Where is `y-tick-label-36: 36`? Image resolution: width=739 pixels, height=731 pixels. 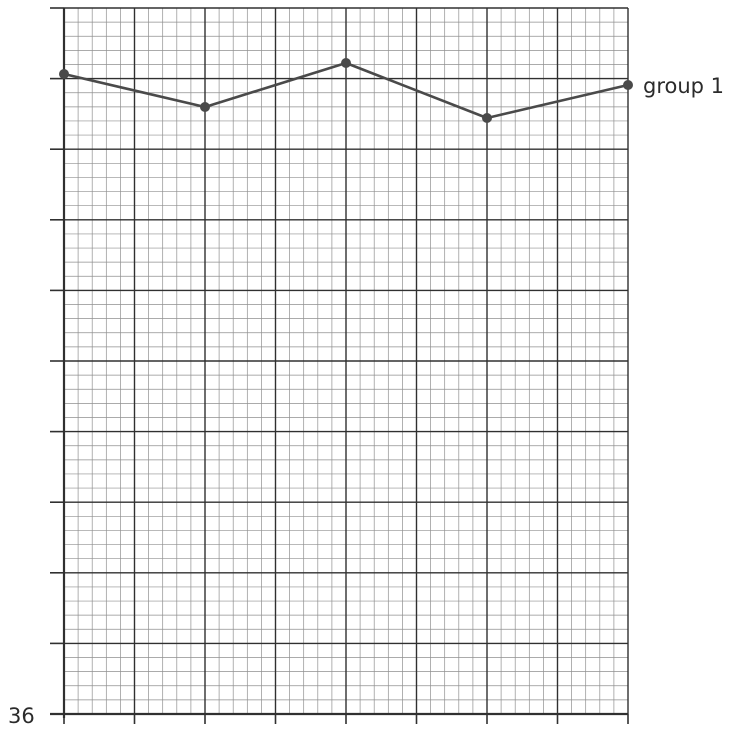
y-tick-label-36: 36 is located at coordinates (21, 716).